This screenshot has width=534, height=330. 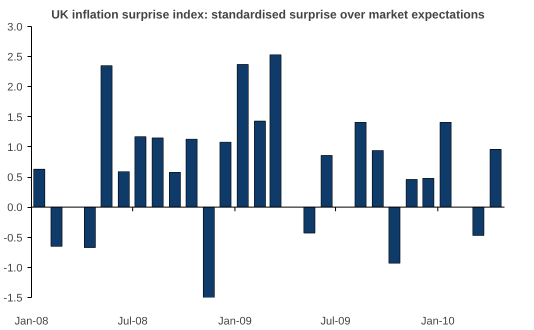 What do you see at coordinates (13, 238) in the screenshot?
I see `y-tick-label: -0.5` at bounding box center [13, 238].